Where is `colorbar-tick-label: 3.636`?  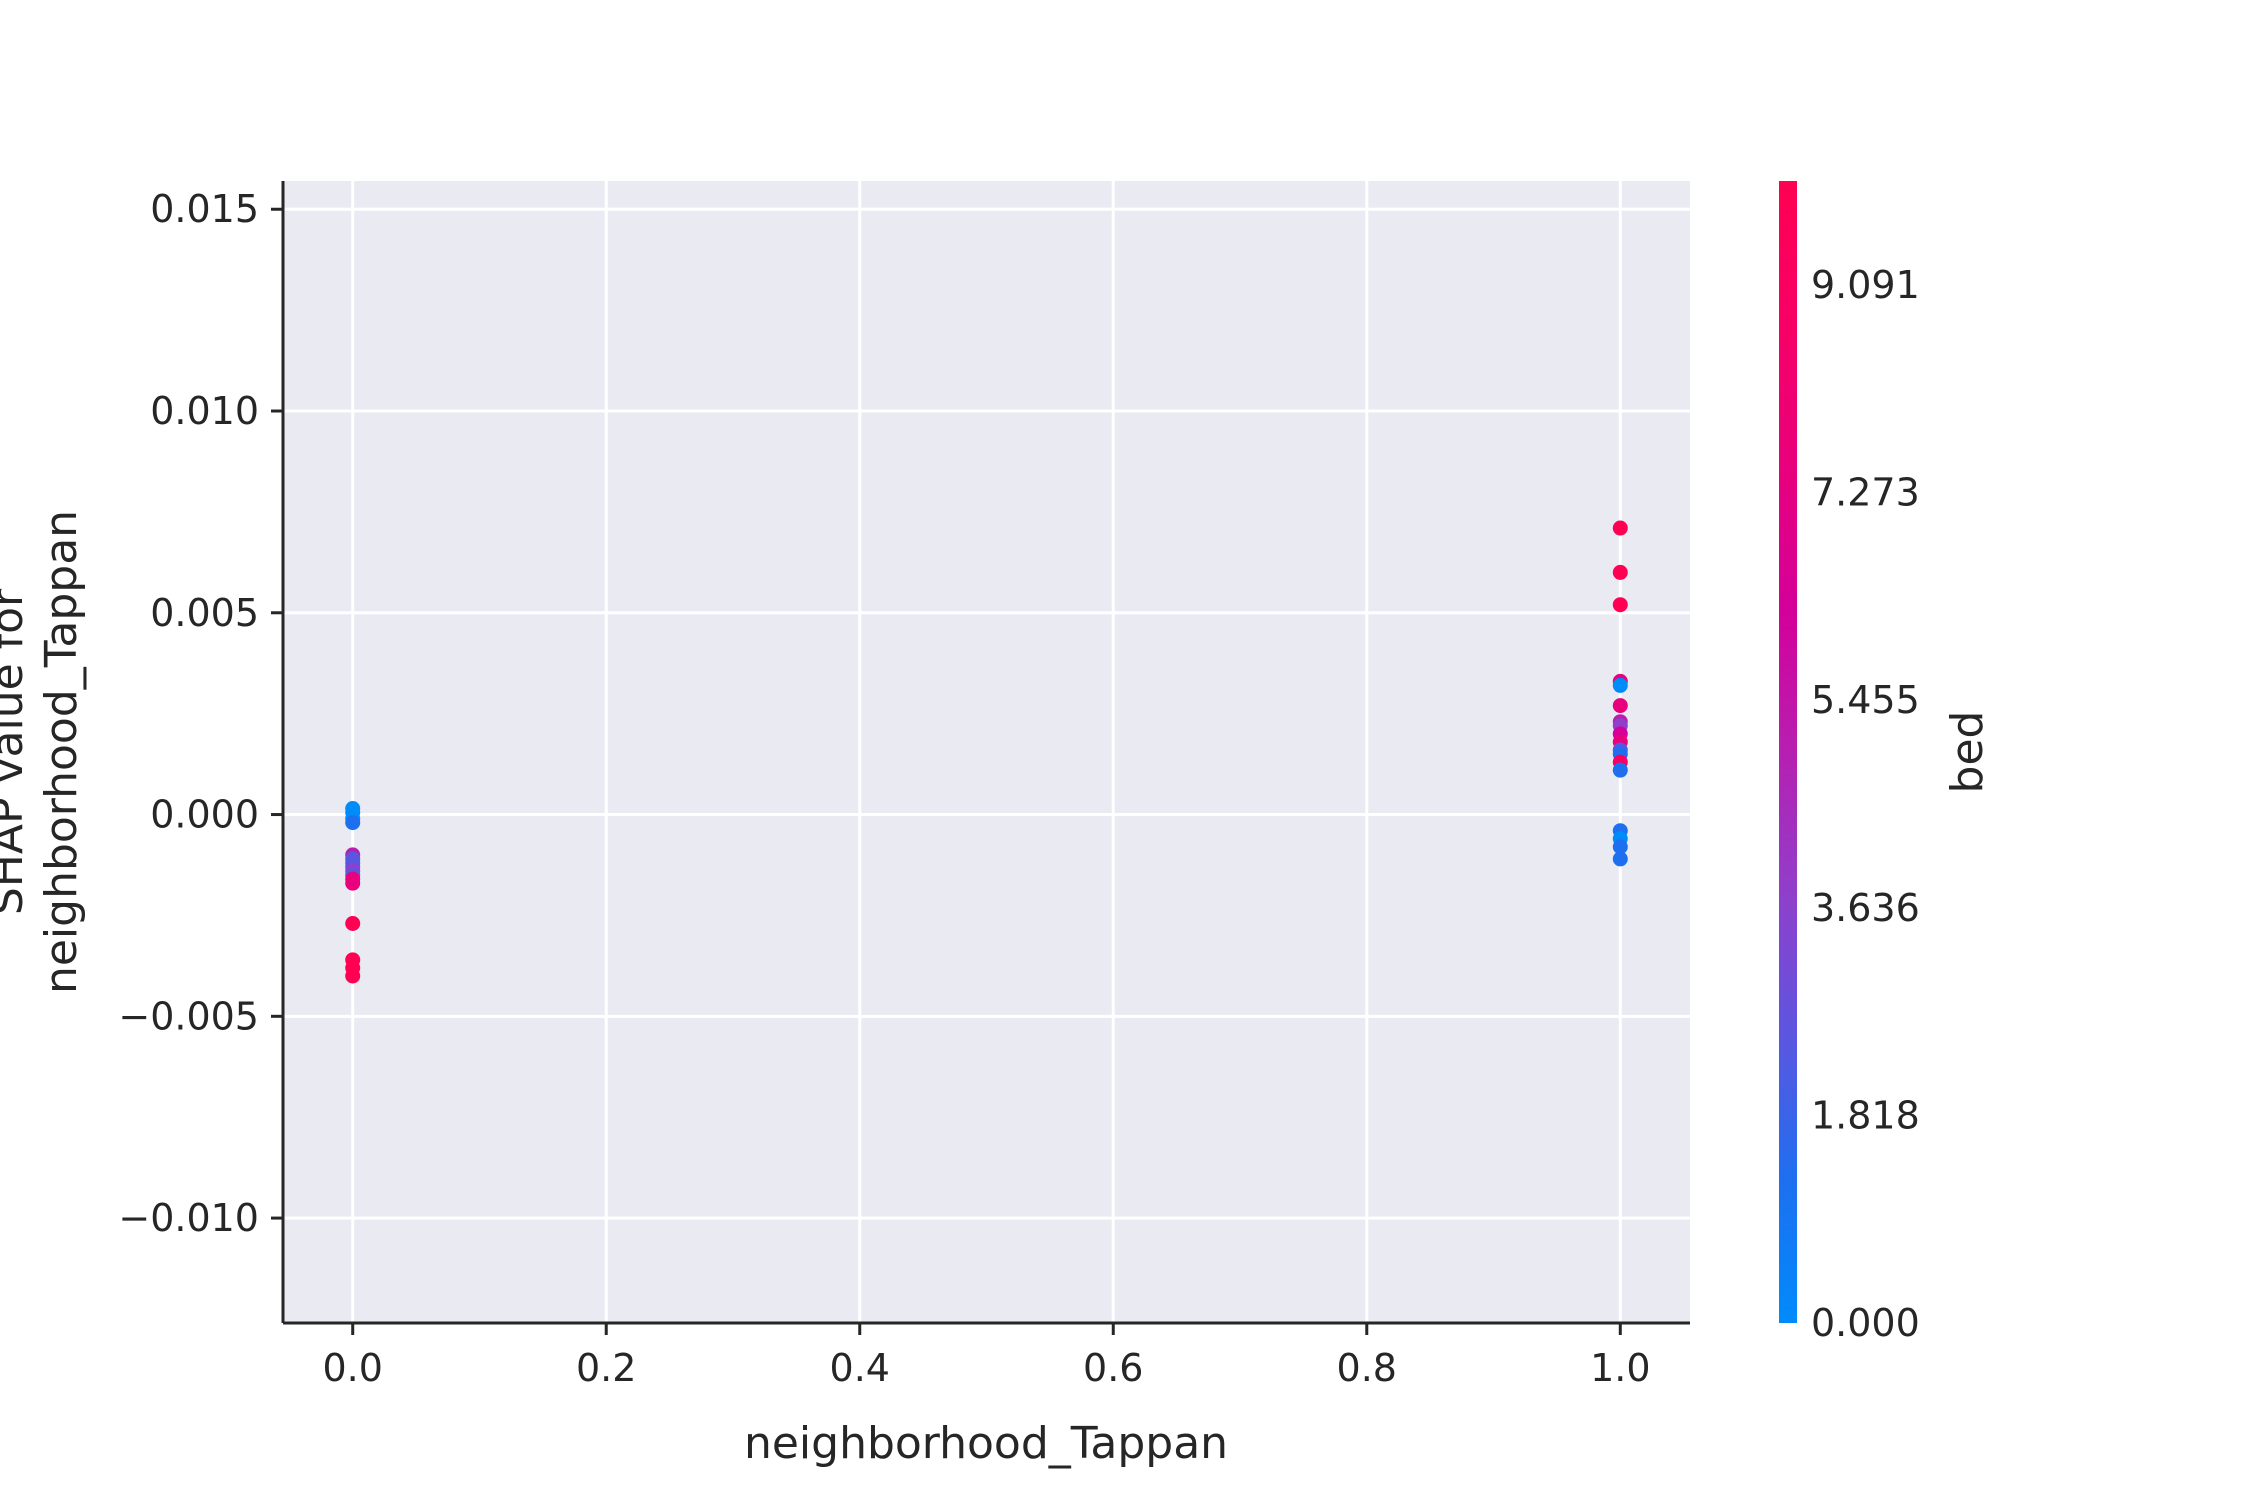
colorbar-tick-label: 3.636 is located at coordinates (1865, 908).